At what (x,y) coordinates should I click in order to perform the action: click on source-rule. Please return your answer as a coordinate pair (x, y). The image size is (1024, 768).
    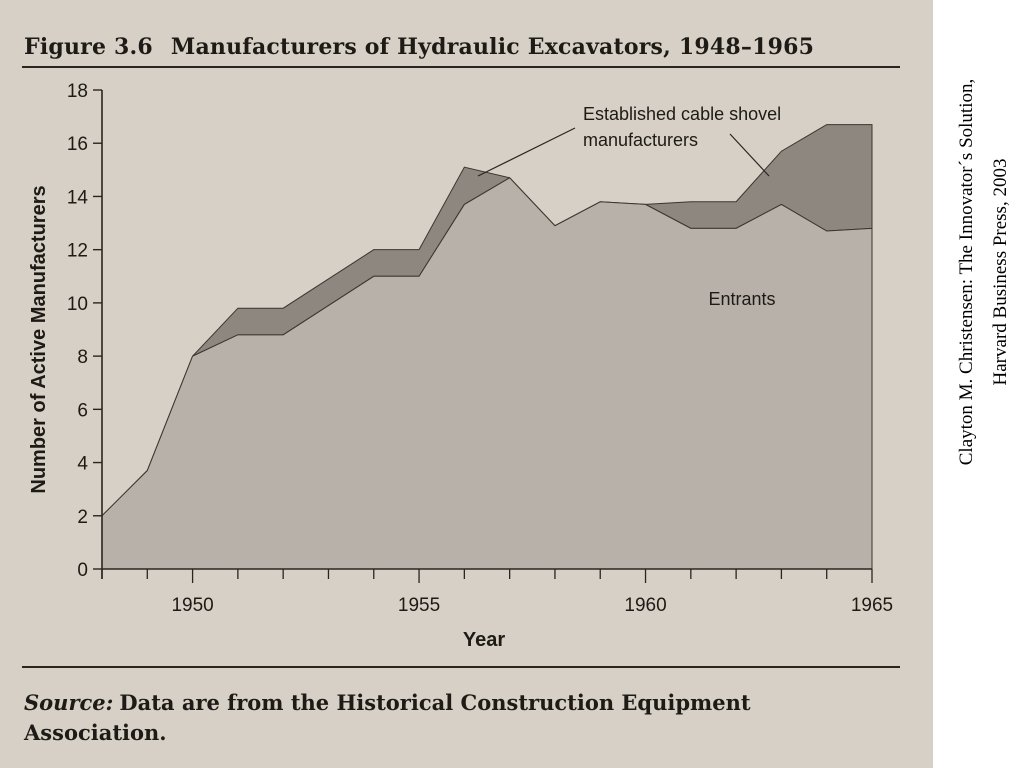
    Looking at the image, I should click on (461, 667).